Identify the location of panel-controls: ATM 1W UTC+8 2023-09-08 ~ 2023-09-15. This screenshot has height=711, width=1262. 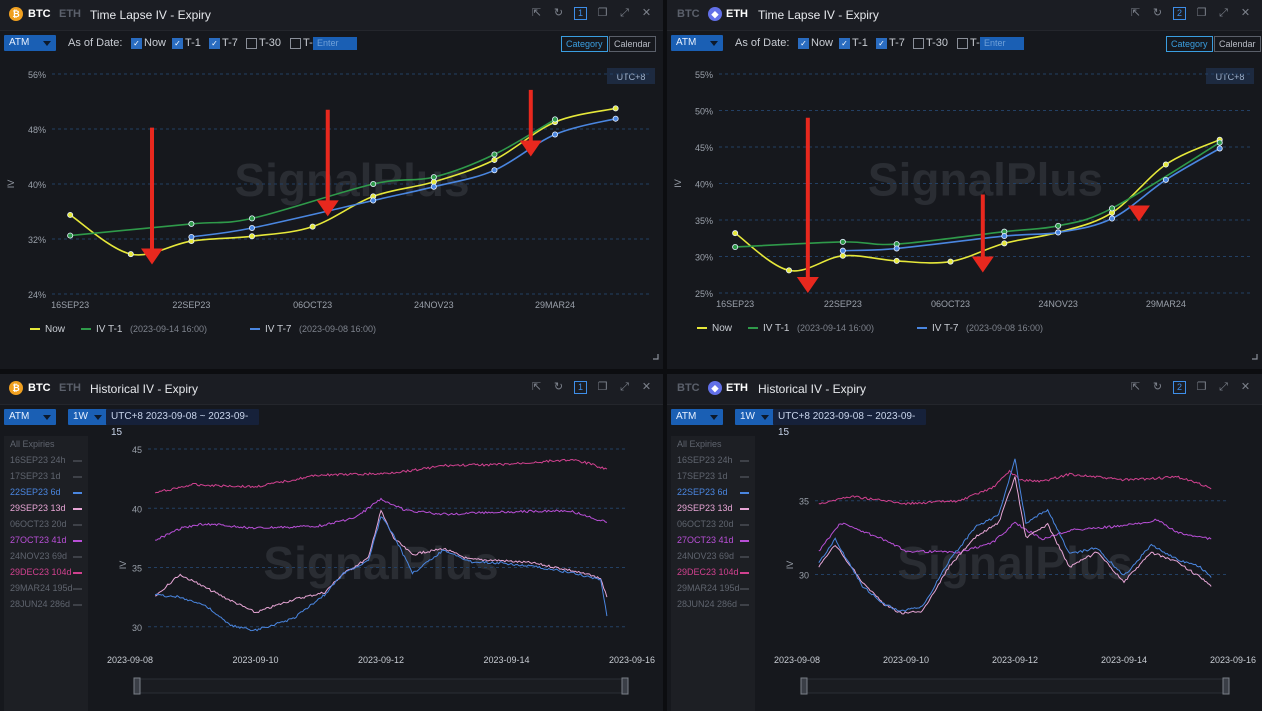
(964, 421).